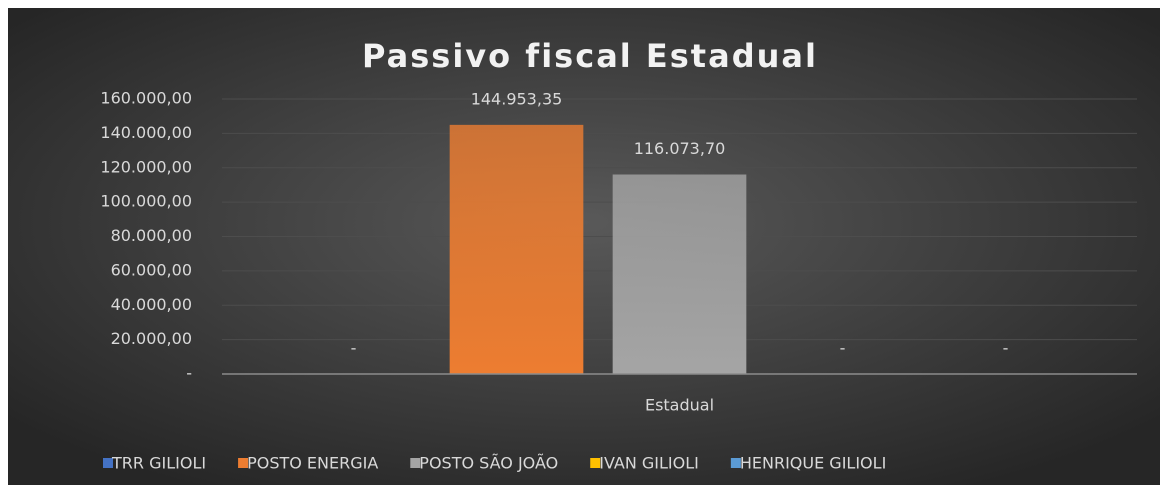 This screenshot has width=1171, height=493. I want to click on legend-label: POSTO ENERGIA, so click(312, 463).